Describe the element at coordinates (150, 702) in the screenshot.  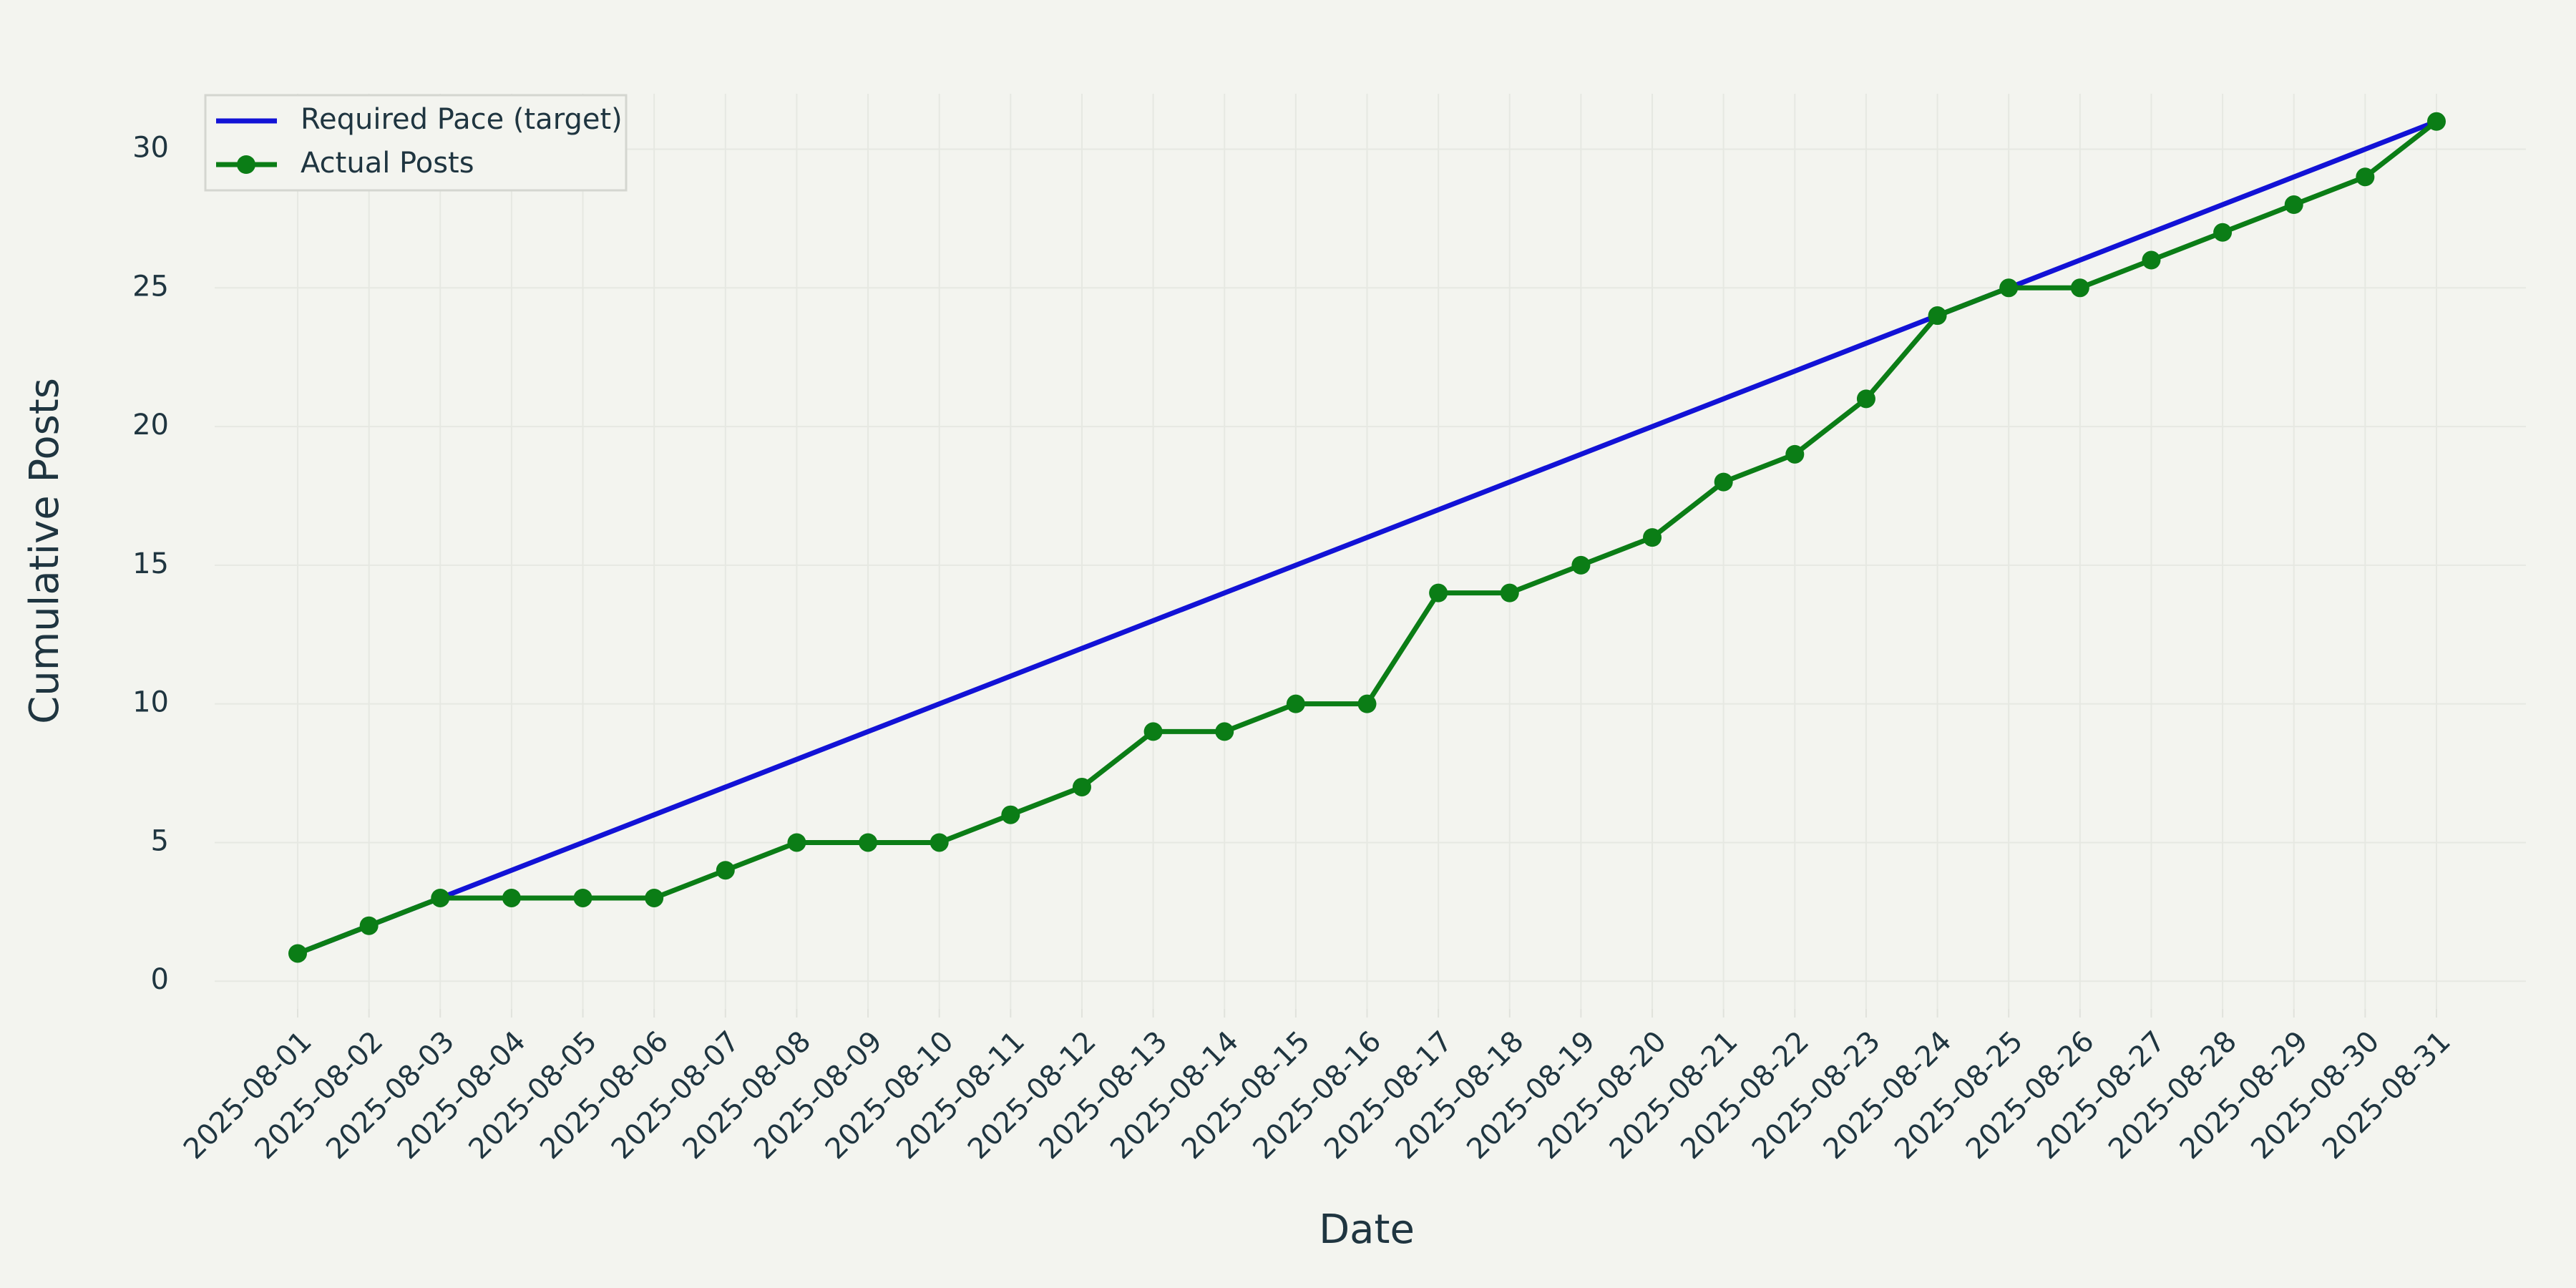
I see `y-tick-label: 10` at that location.